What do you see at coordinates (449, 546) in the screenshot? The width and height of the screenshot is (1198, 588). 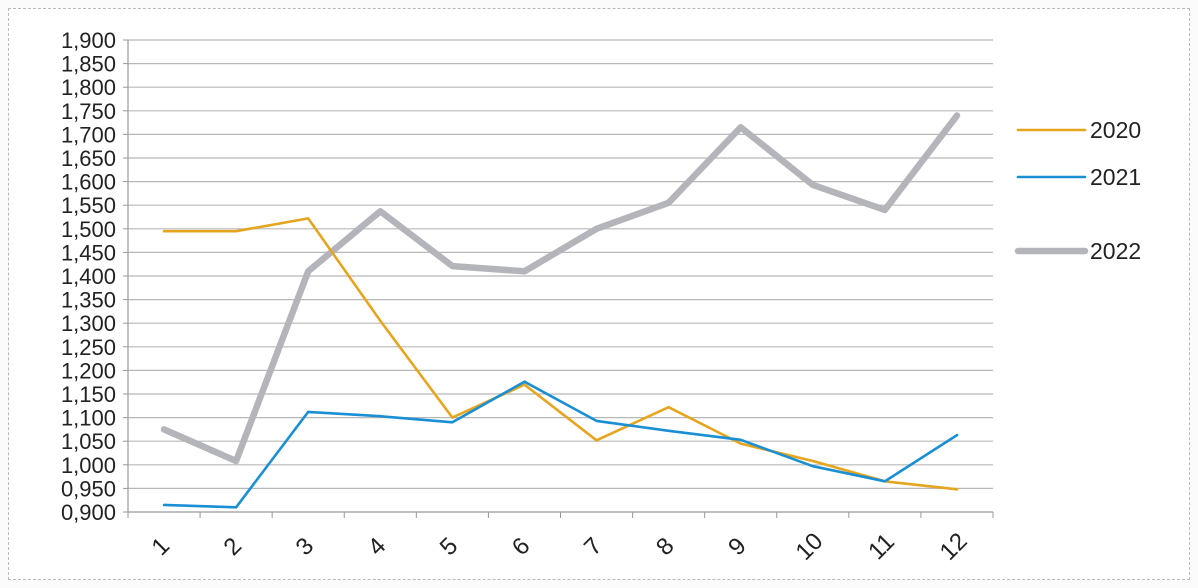 I see `x-tick-label: 5` at bounding box center [449, 546].